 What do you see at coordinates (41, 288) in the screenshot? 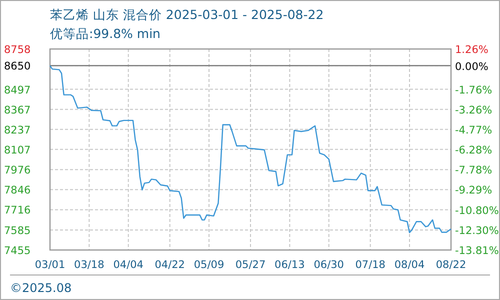
I see `text: ©2025.08` at bounding box center [41, 288].